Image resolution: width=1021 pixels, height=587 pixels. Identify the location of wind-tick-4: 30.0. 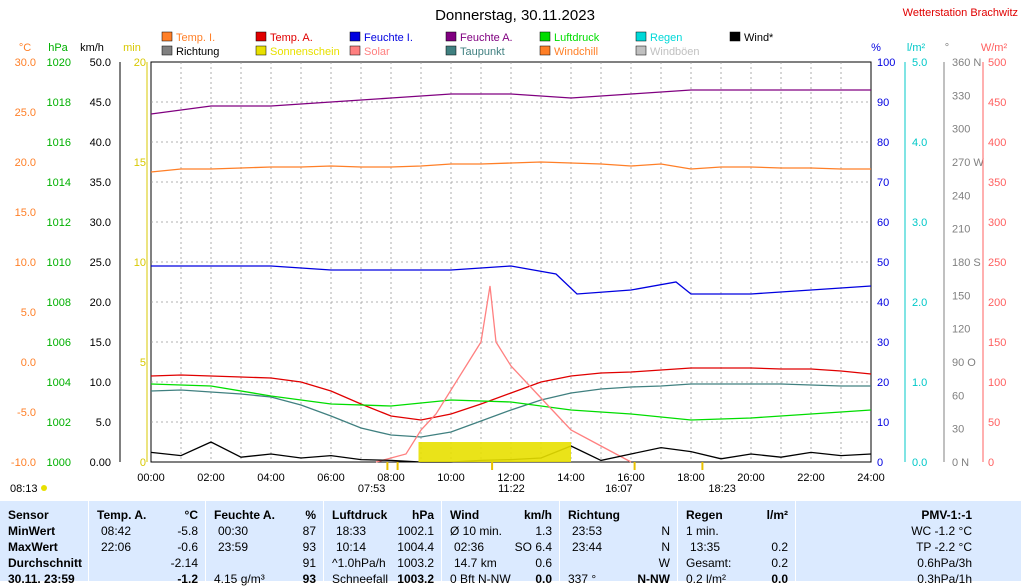
(100, 223).